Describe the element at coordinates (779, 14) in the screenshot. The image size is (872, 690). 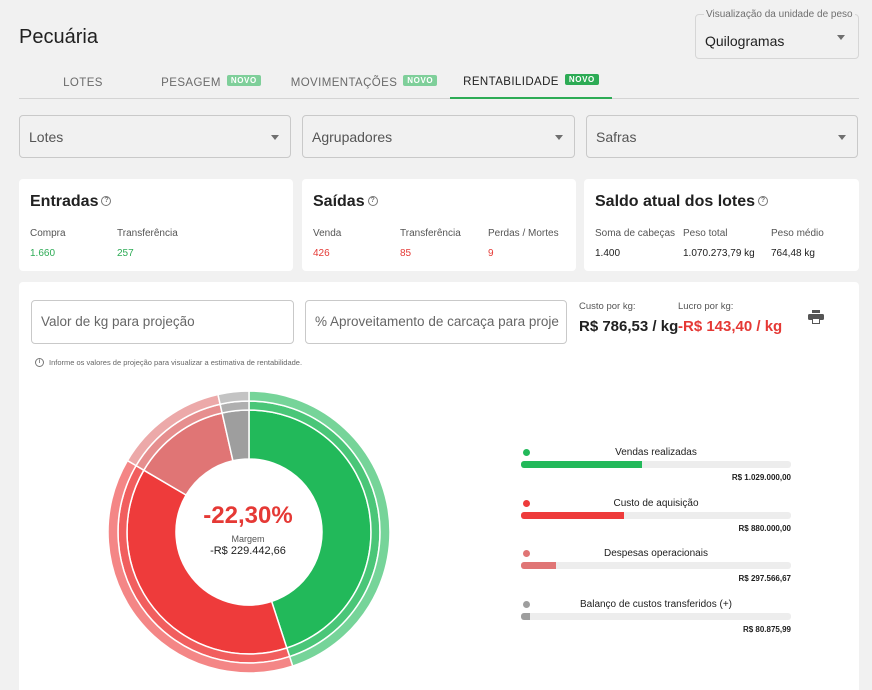
I see `weight-unit-label: Visualização da unidade de peso` at that location.